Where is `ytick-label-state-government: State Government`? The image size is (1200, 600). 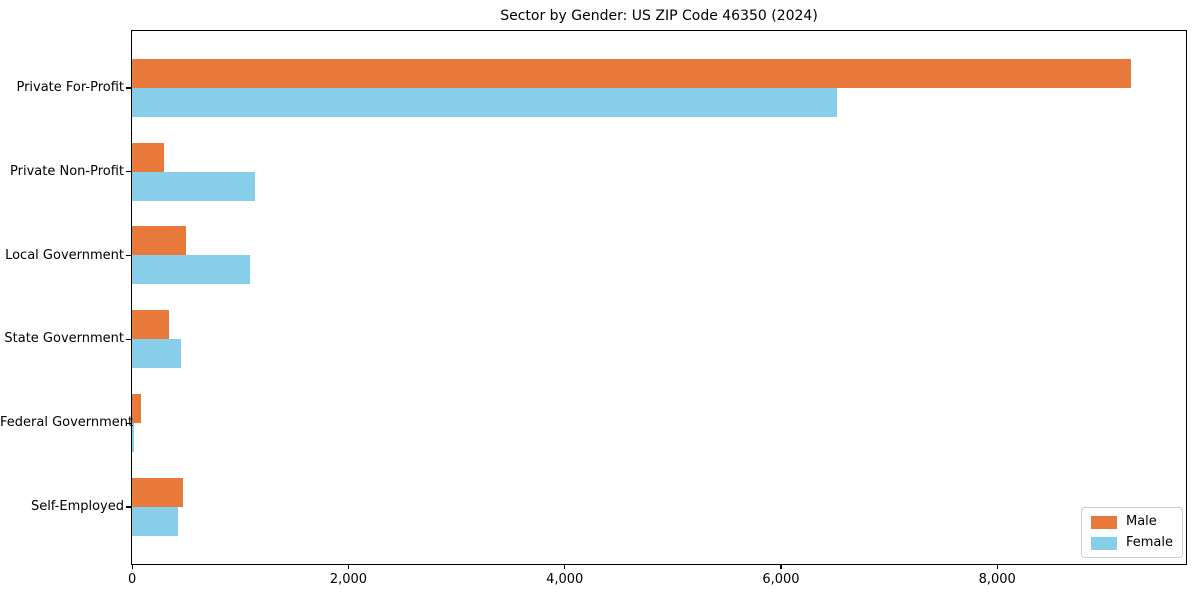
ytick-label-state-government: State Government is located at coordinates (64, 339).